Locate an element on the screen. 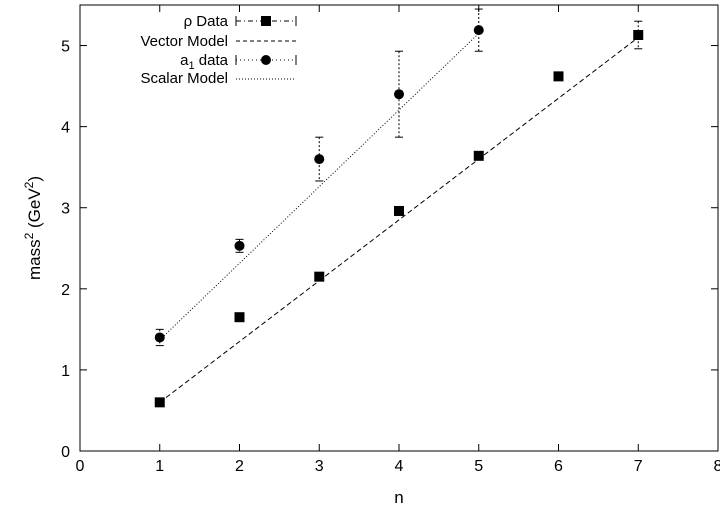 This screenshot has width=720, height=512. x-tick-label-0: 0 is located at coordinates (80, 466).